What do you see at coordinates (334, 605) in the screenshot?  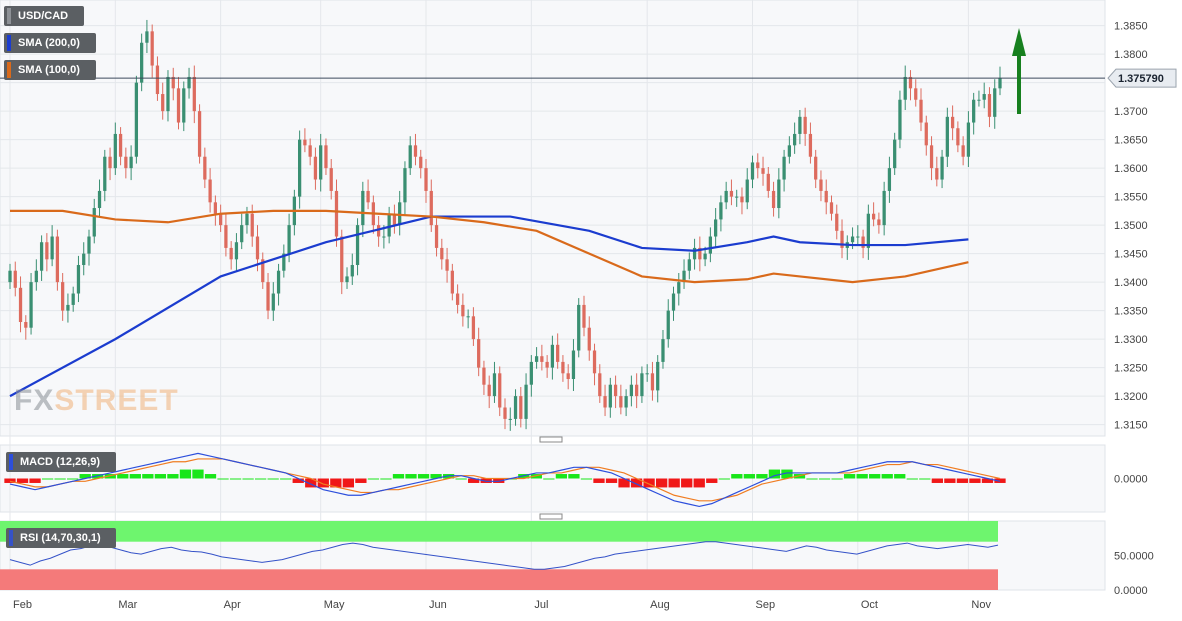 I see `x-tick-label: May` at bounding box center [334, 605].